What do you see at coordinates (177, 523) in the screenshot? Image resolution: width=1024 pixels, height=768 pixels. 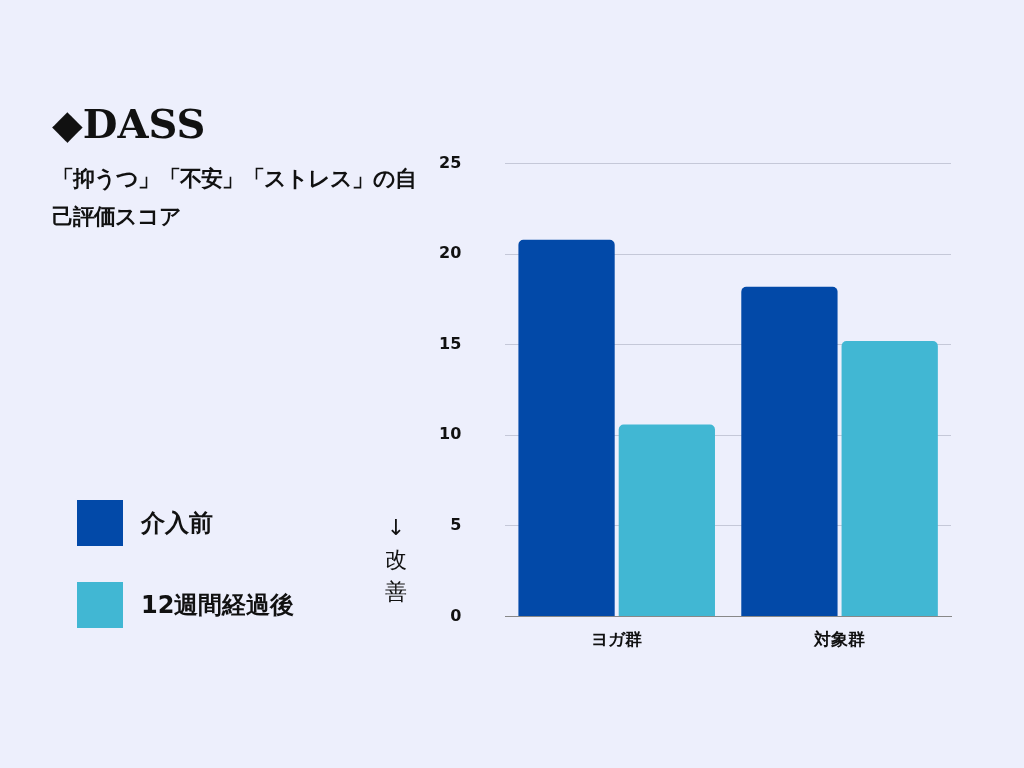 I see `legend-label: 介入前` at bounding box center [177, 523].